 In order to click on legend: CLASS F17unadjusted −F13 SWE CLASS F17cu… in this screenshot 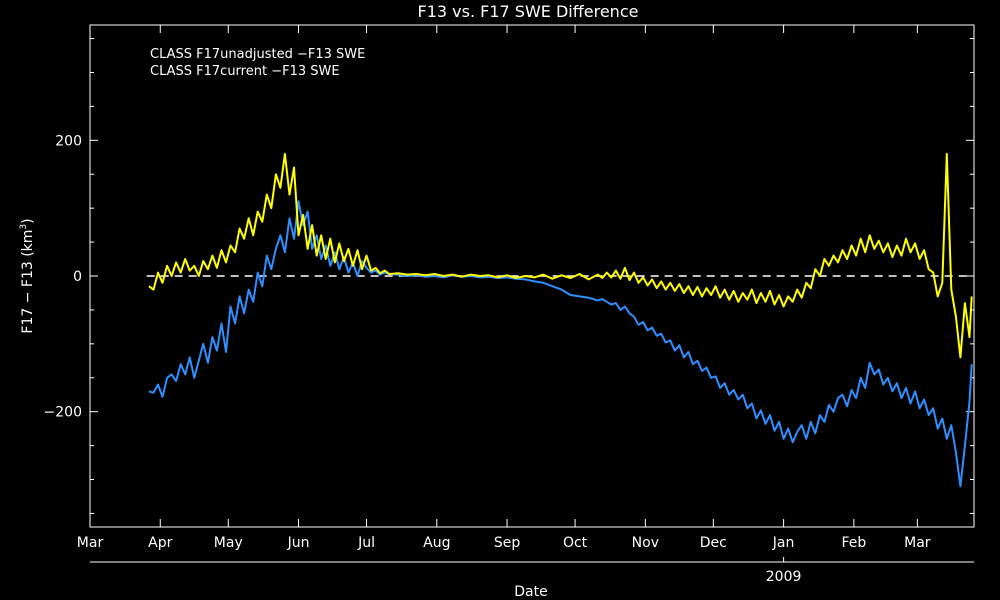, I will do `click(257, 63)`.